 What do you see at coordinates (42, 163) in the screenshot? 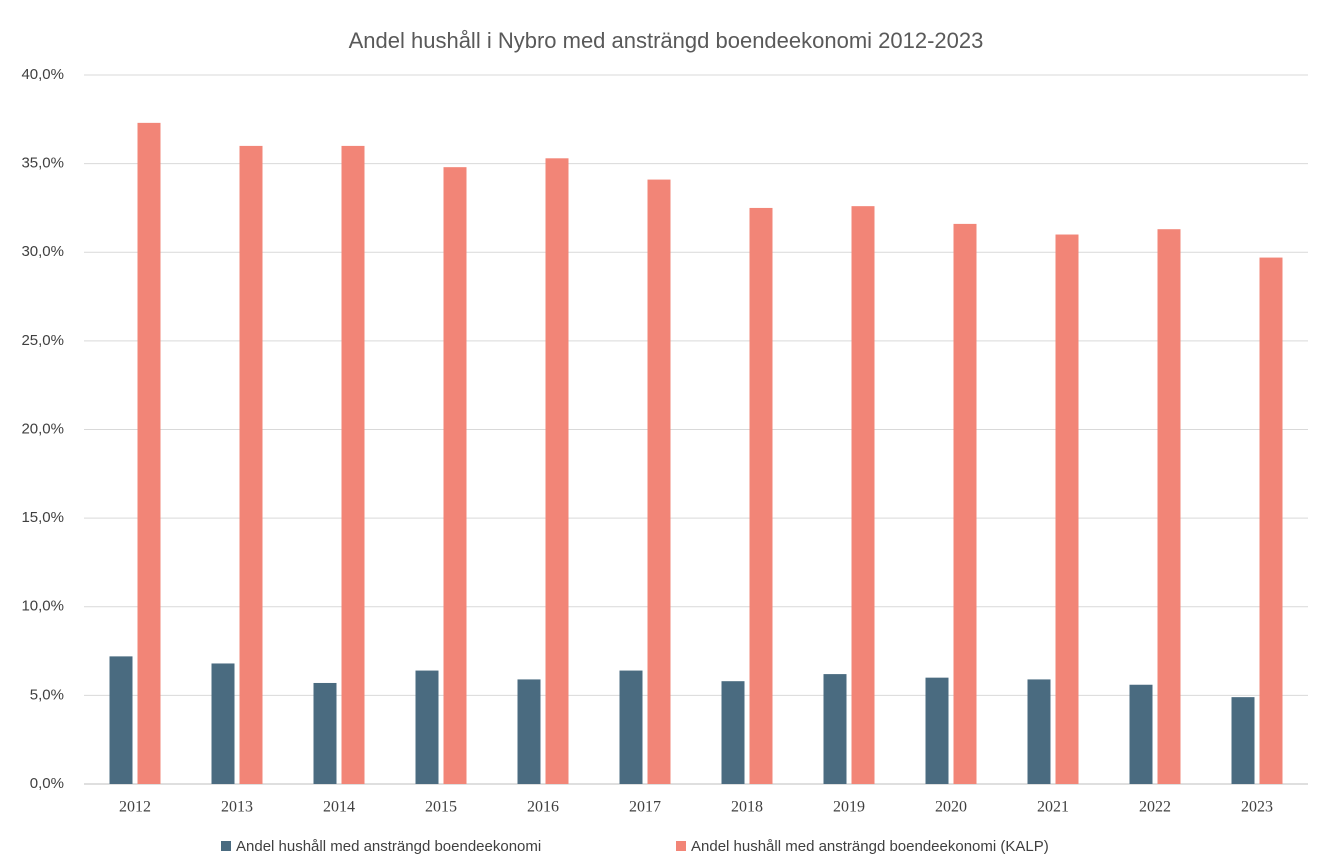
I see `y-tick-label: 35,0%` at bounding box center [42, 163].